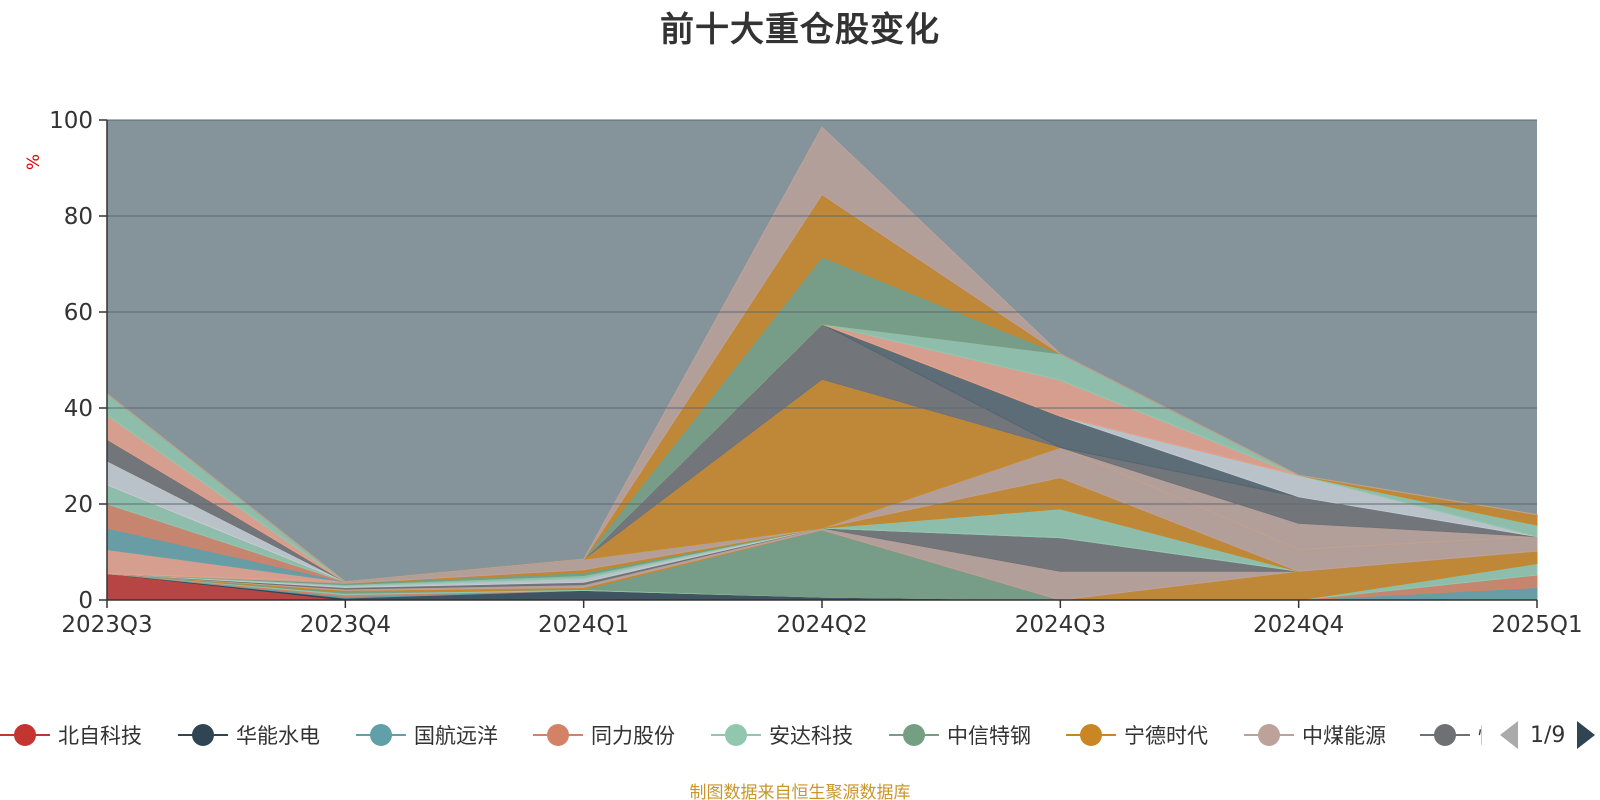  What do you see at coordinates (34, 162) in the screenshot?
I see `y-axis-unit-label: %` at bounding box center [34, 162].